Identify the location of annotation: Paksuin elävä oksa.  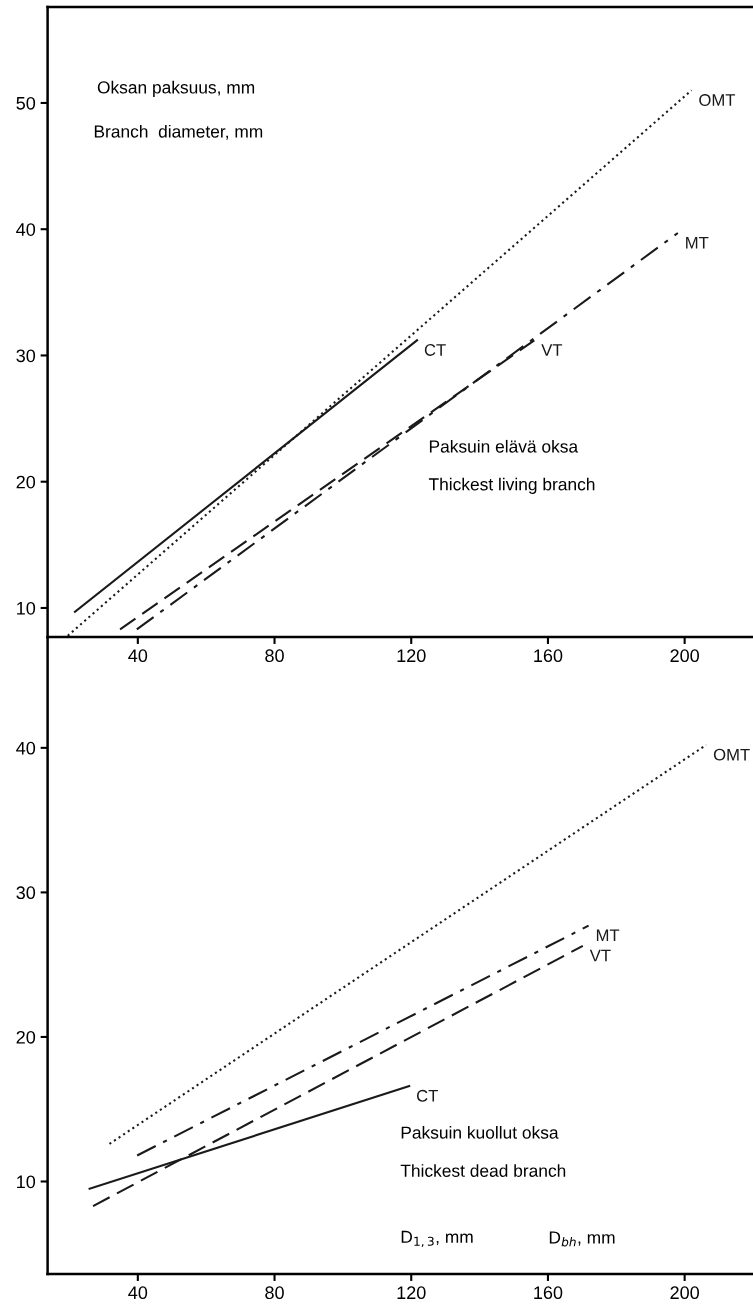
(504, 446).